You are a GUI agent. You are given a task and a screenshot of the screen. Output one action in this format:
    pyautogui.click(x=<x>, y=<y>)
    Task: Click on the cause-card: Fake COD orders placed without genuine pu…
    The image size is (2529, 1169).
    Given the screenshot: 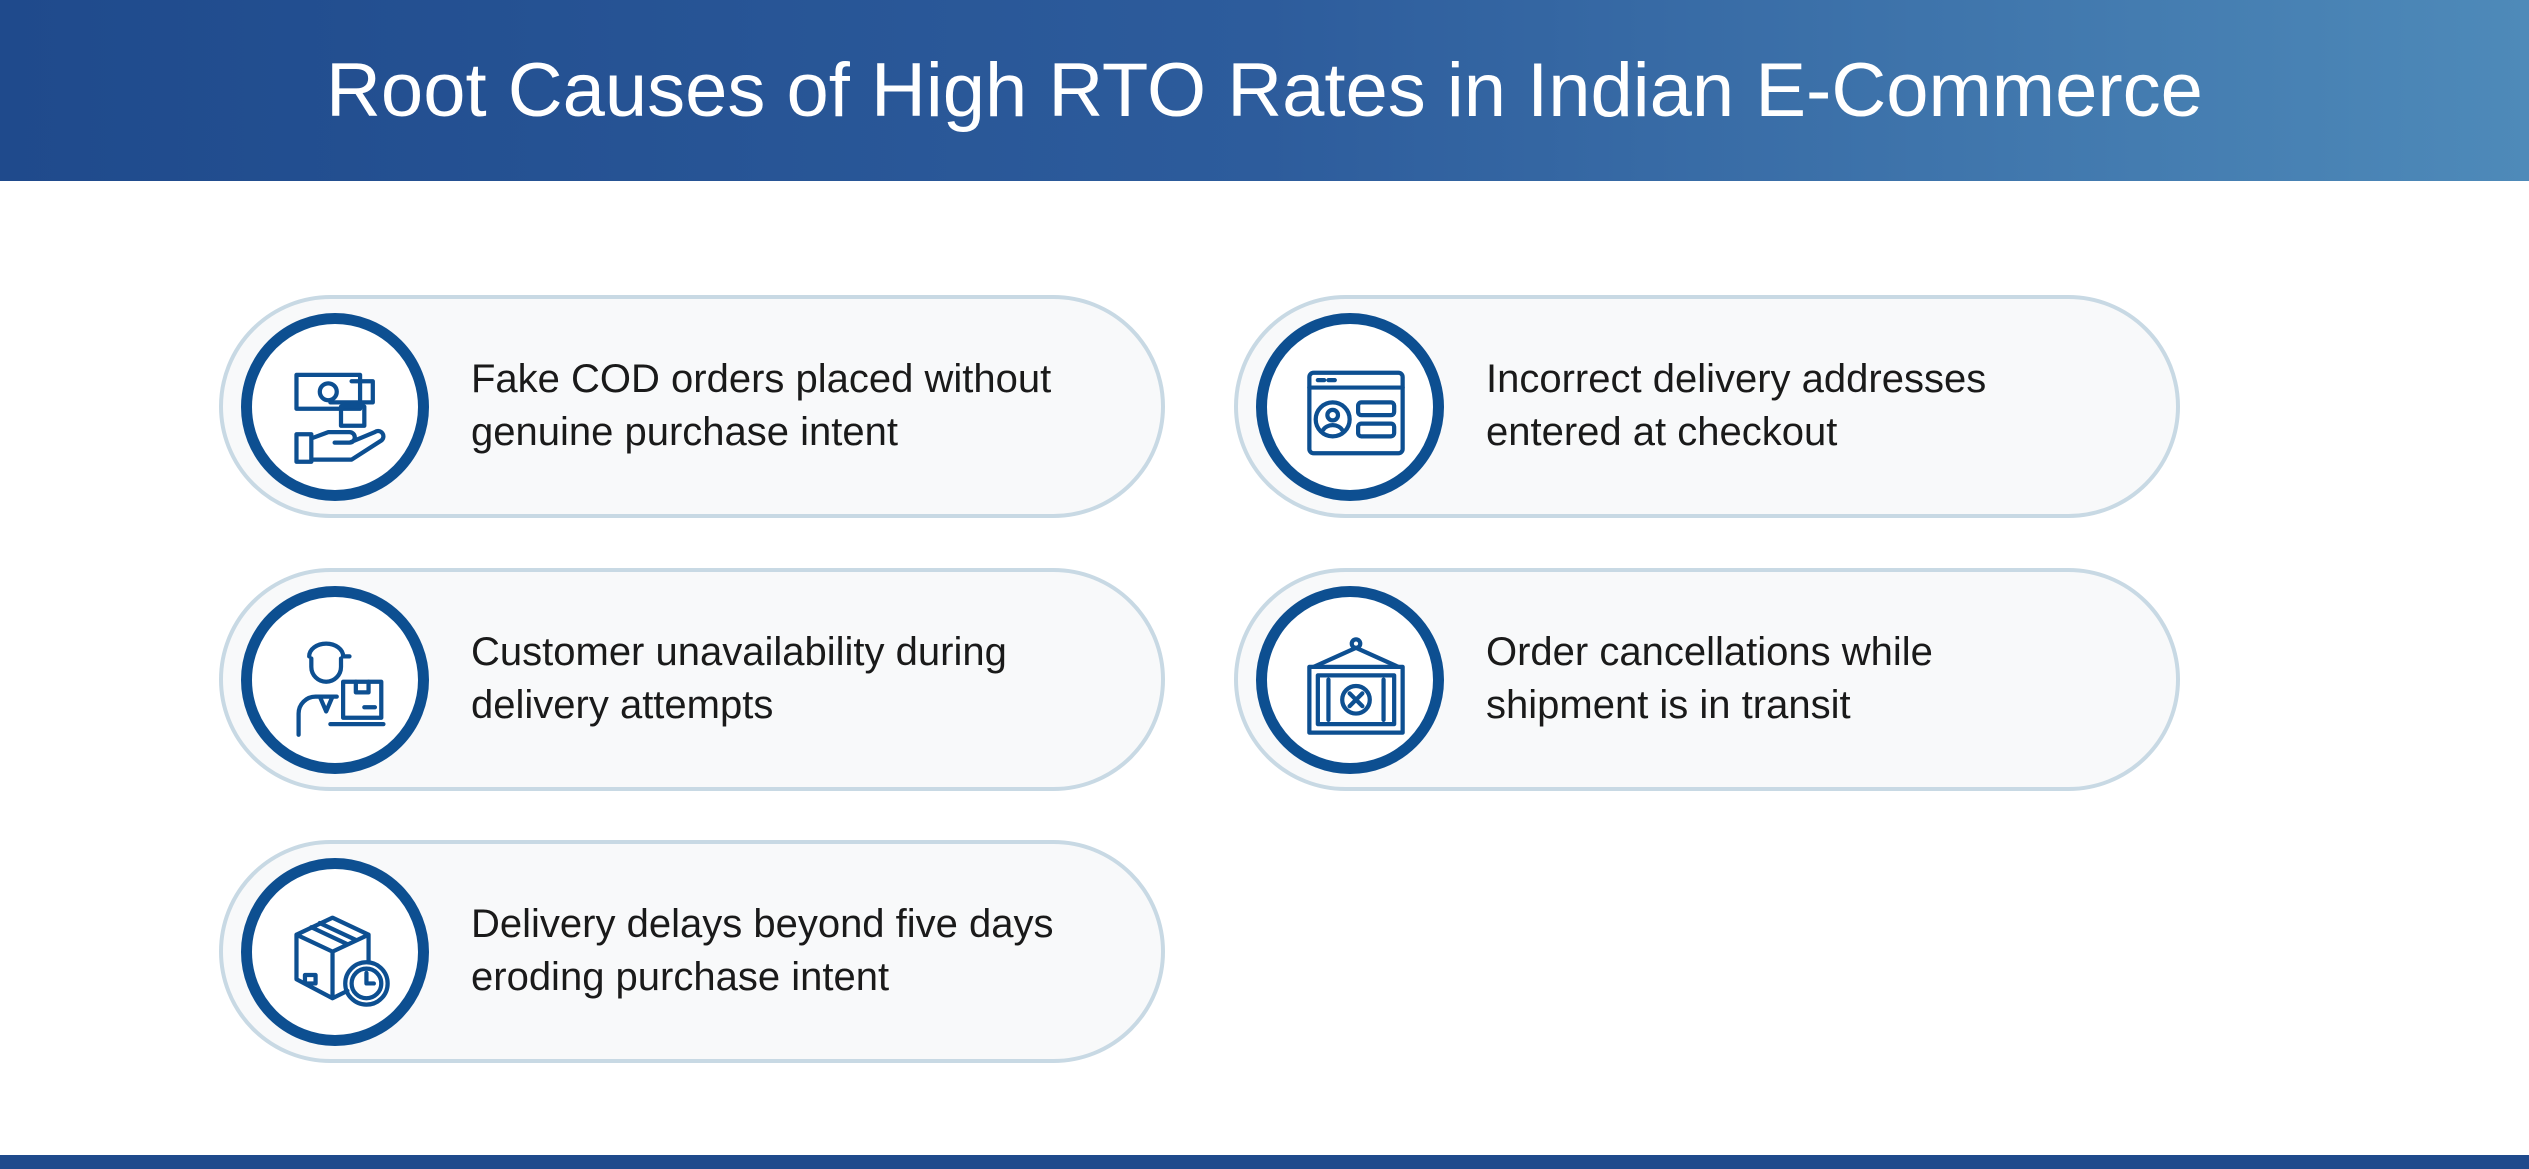 What is the action you would take?
    pyautogui.click(x=692, y=406)
    